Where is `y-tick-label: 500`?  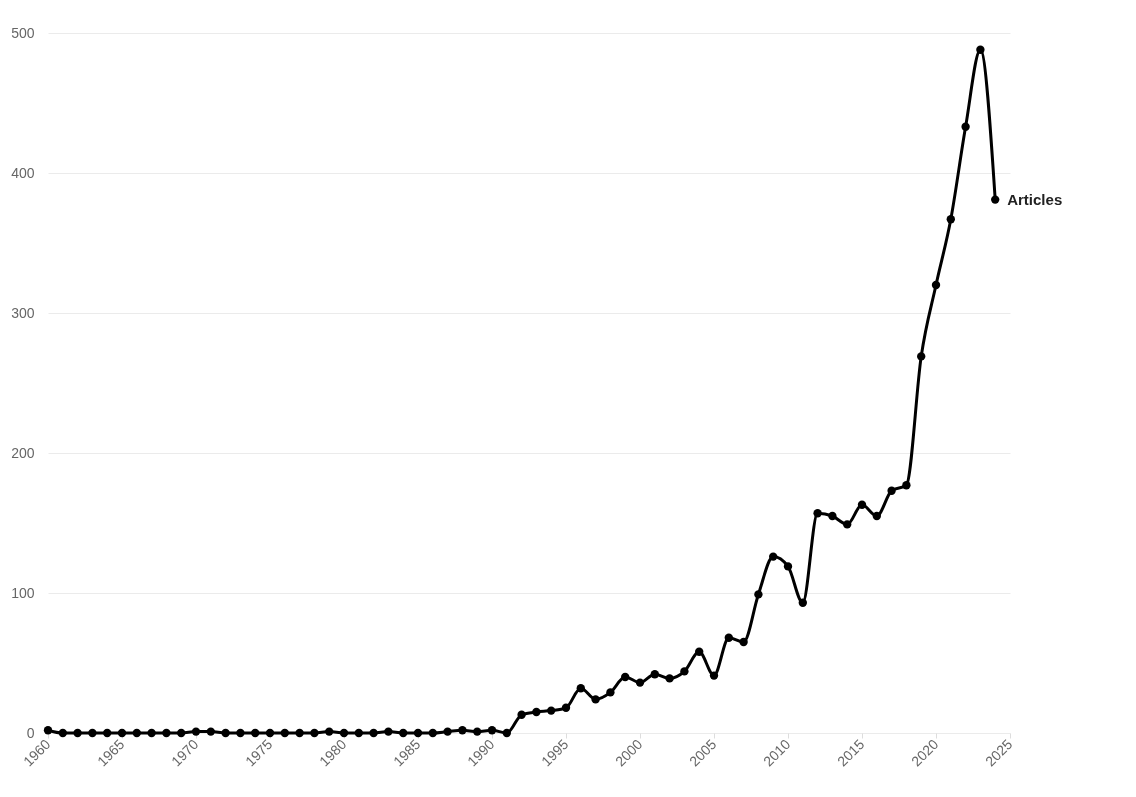 y-tick-label: 500 is located at coordinates (23, 32).